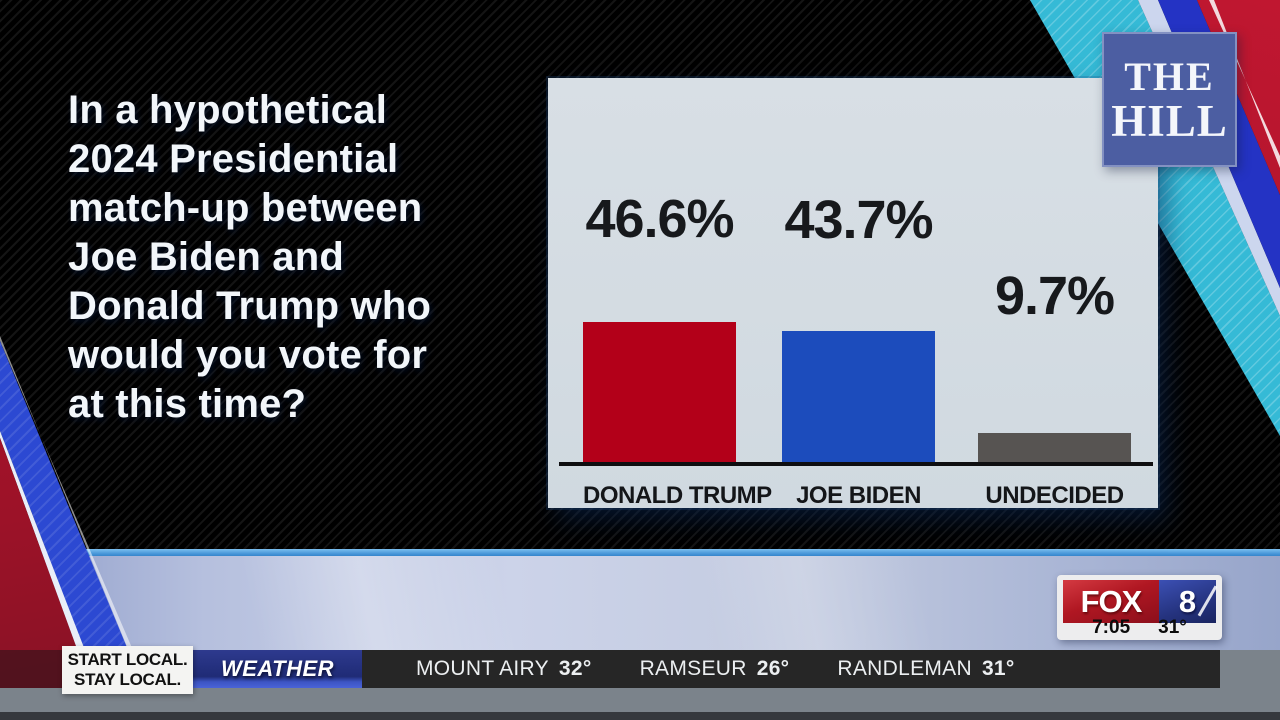 The height and width of the screenshot is (720, 1280). Describe the element at coordinates (1111, 627) in the screenshot. I see `current-time: 7:05` at that location.